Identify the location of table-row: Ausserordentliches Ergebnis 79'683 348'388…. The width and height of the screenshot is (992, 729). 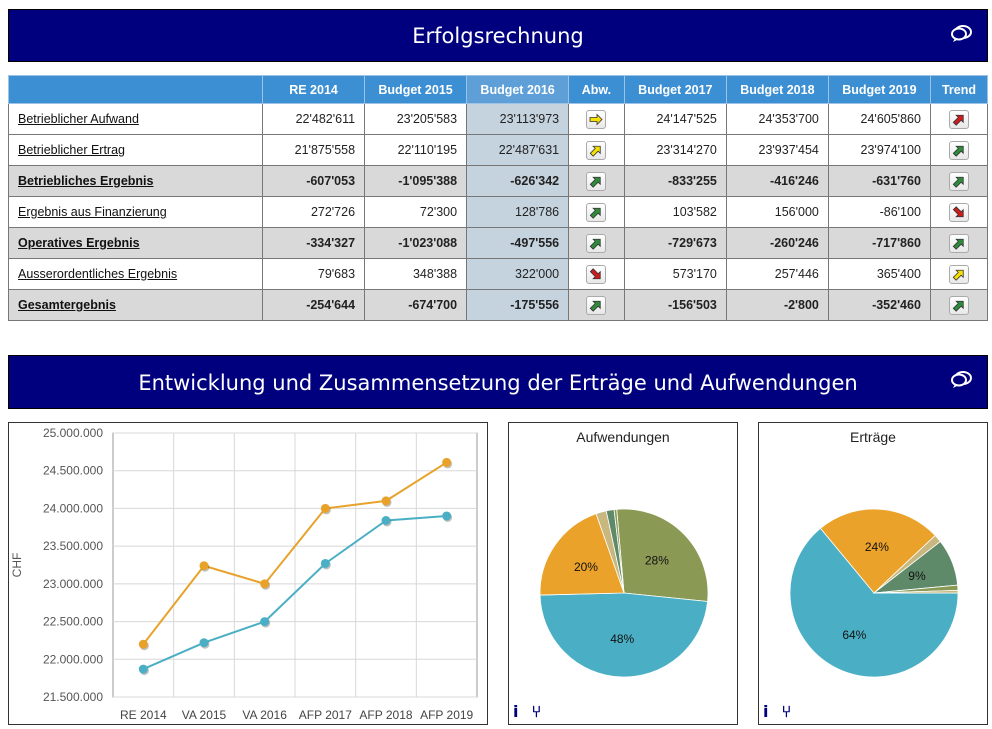
(498, 274).